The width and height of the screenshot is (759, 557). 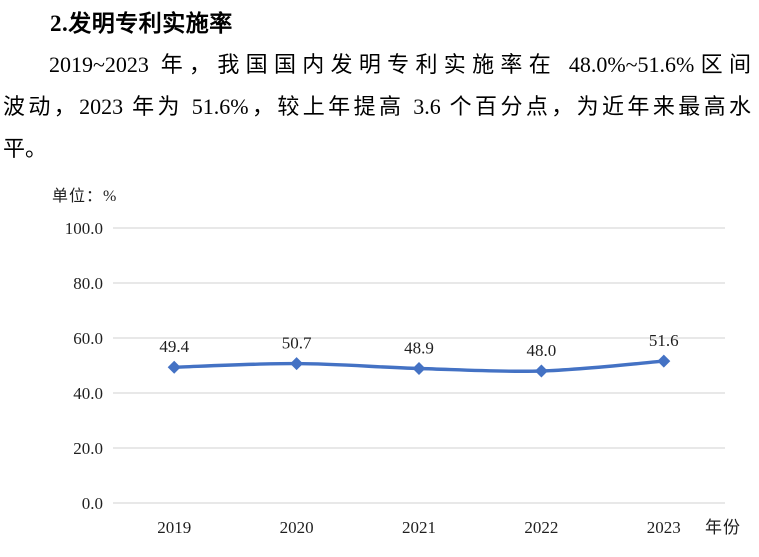 I want to click on data-point-label: 49.4, so click(x=174, y=346).